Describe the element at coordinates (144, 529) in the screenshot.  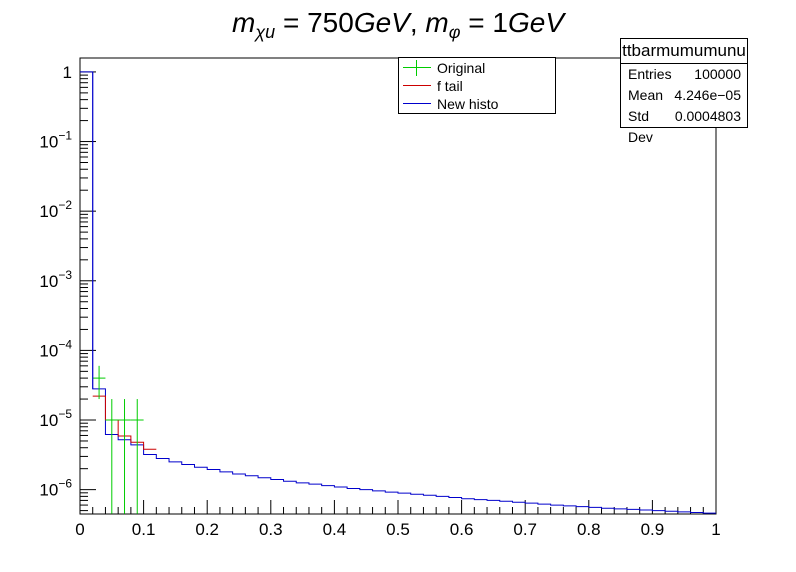
I see `x-tick-label: 0.1` at that location.